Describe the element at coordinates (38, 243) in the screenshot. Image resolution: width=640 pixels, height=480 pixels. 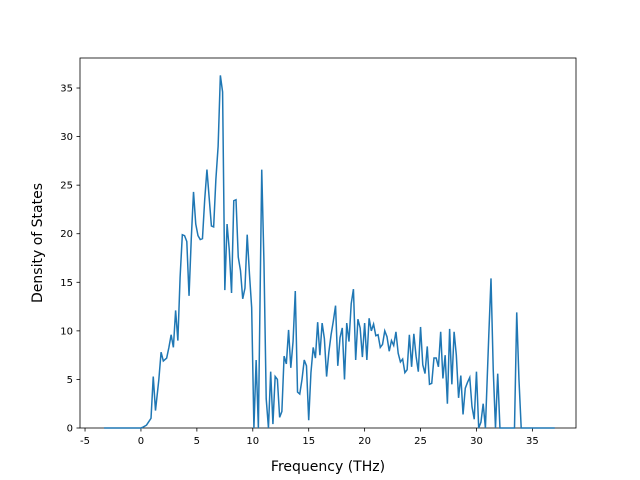
I see `y-axis-label: Density of States` at that location.